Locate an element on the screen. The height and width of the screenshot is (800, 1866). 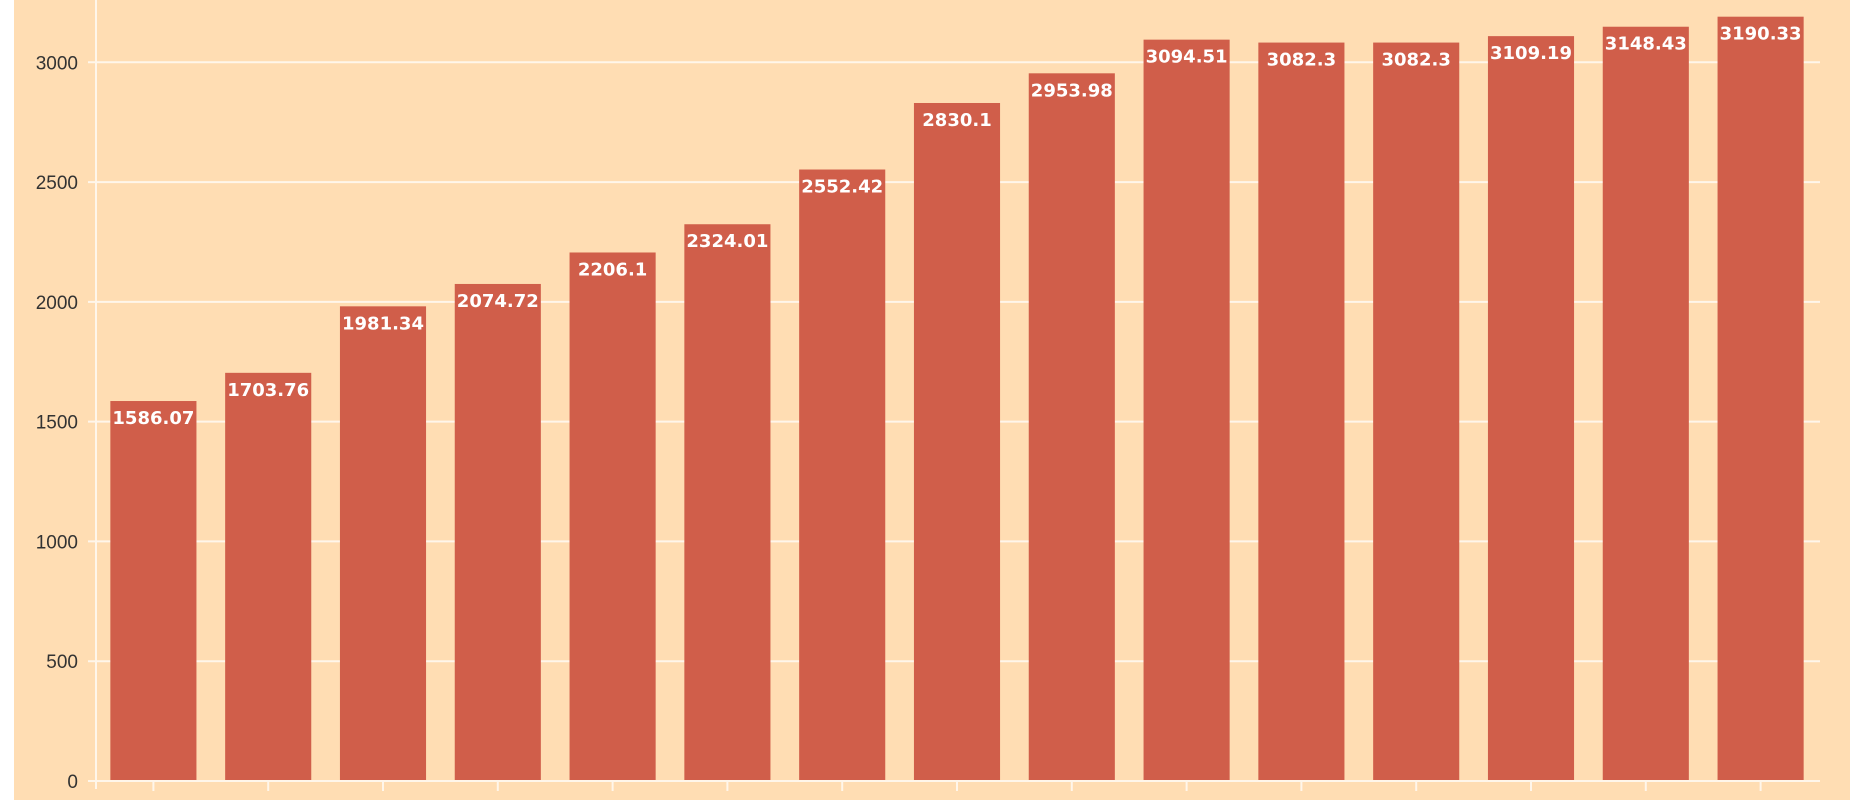
data-label: 3094.51 is located at coordinates (1187, 57).